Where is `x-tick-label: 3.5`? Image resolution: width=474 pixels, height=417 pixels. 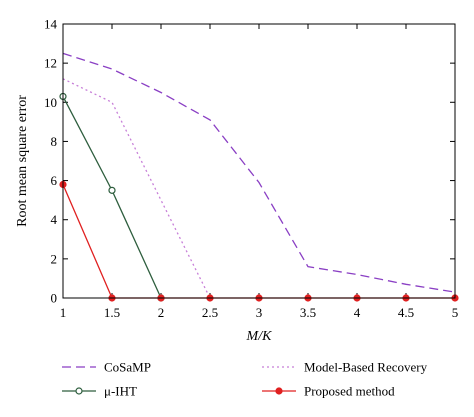
x-tick-label: 3.5 is located at coordinates (308, 312).